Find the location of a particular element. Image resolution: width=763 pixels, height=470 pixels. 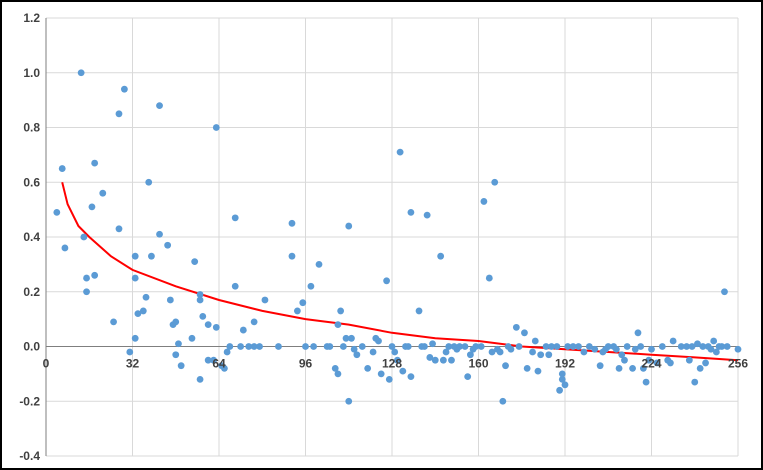

x-tick-label: 0 is located at coordinates (46, 364).